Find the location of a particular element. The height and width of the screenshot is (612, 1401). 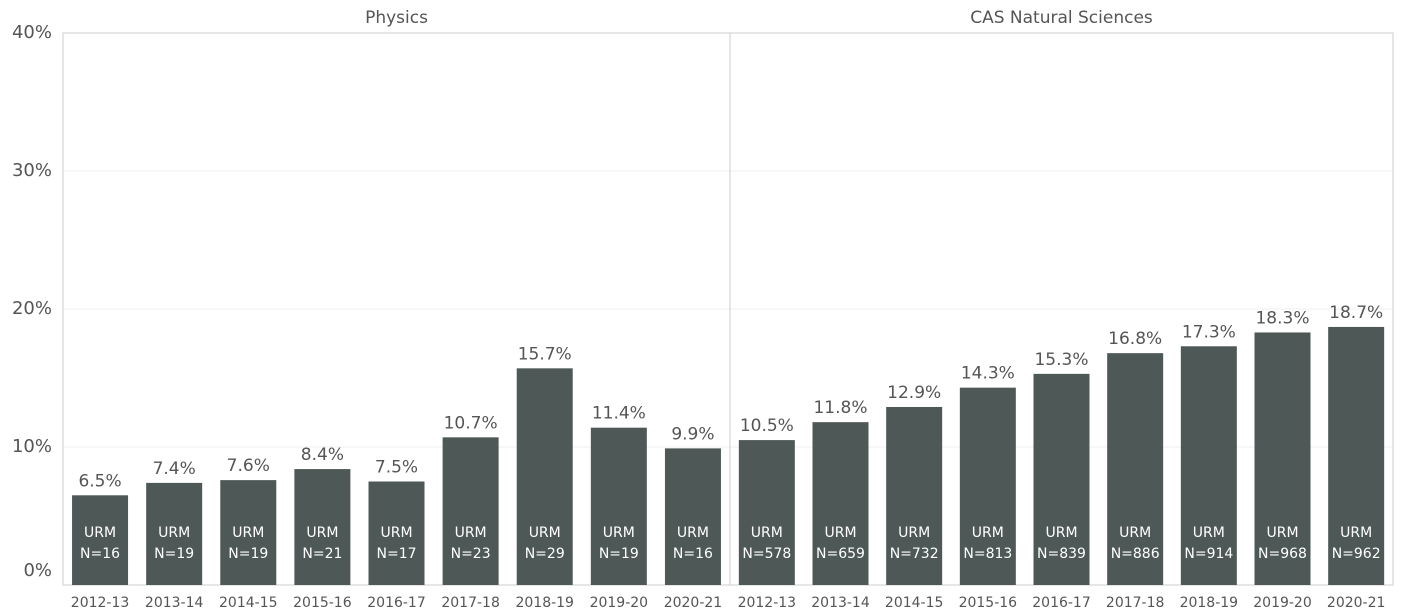

count-label: N=17 is located at coordinates (396, 554).